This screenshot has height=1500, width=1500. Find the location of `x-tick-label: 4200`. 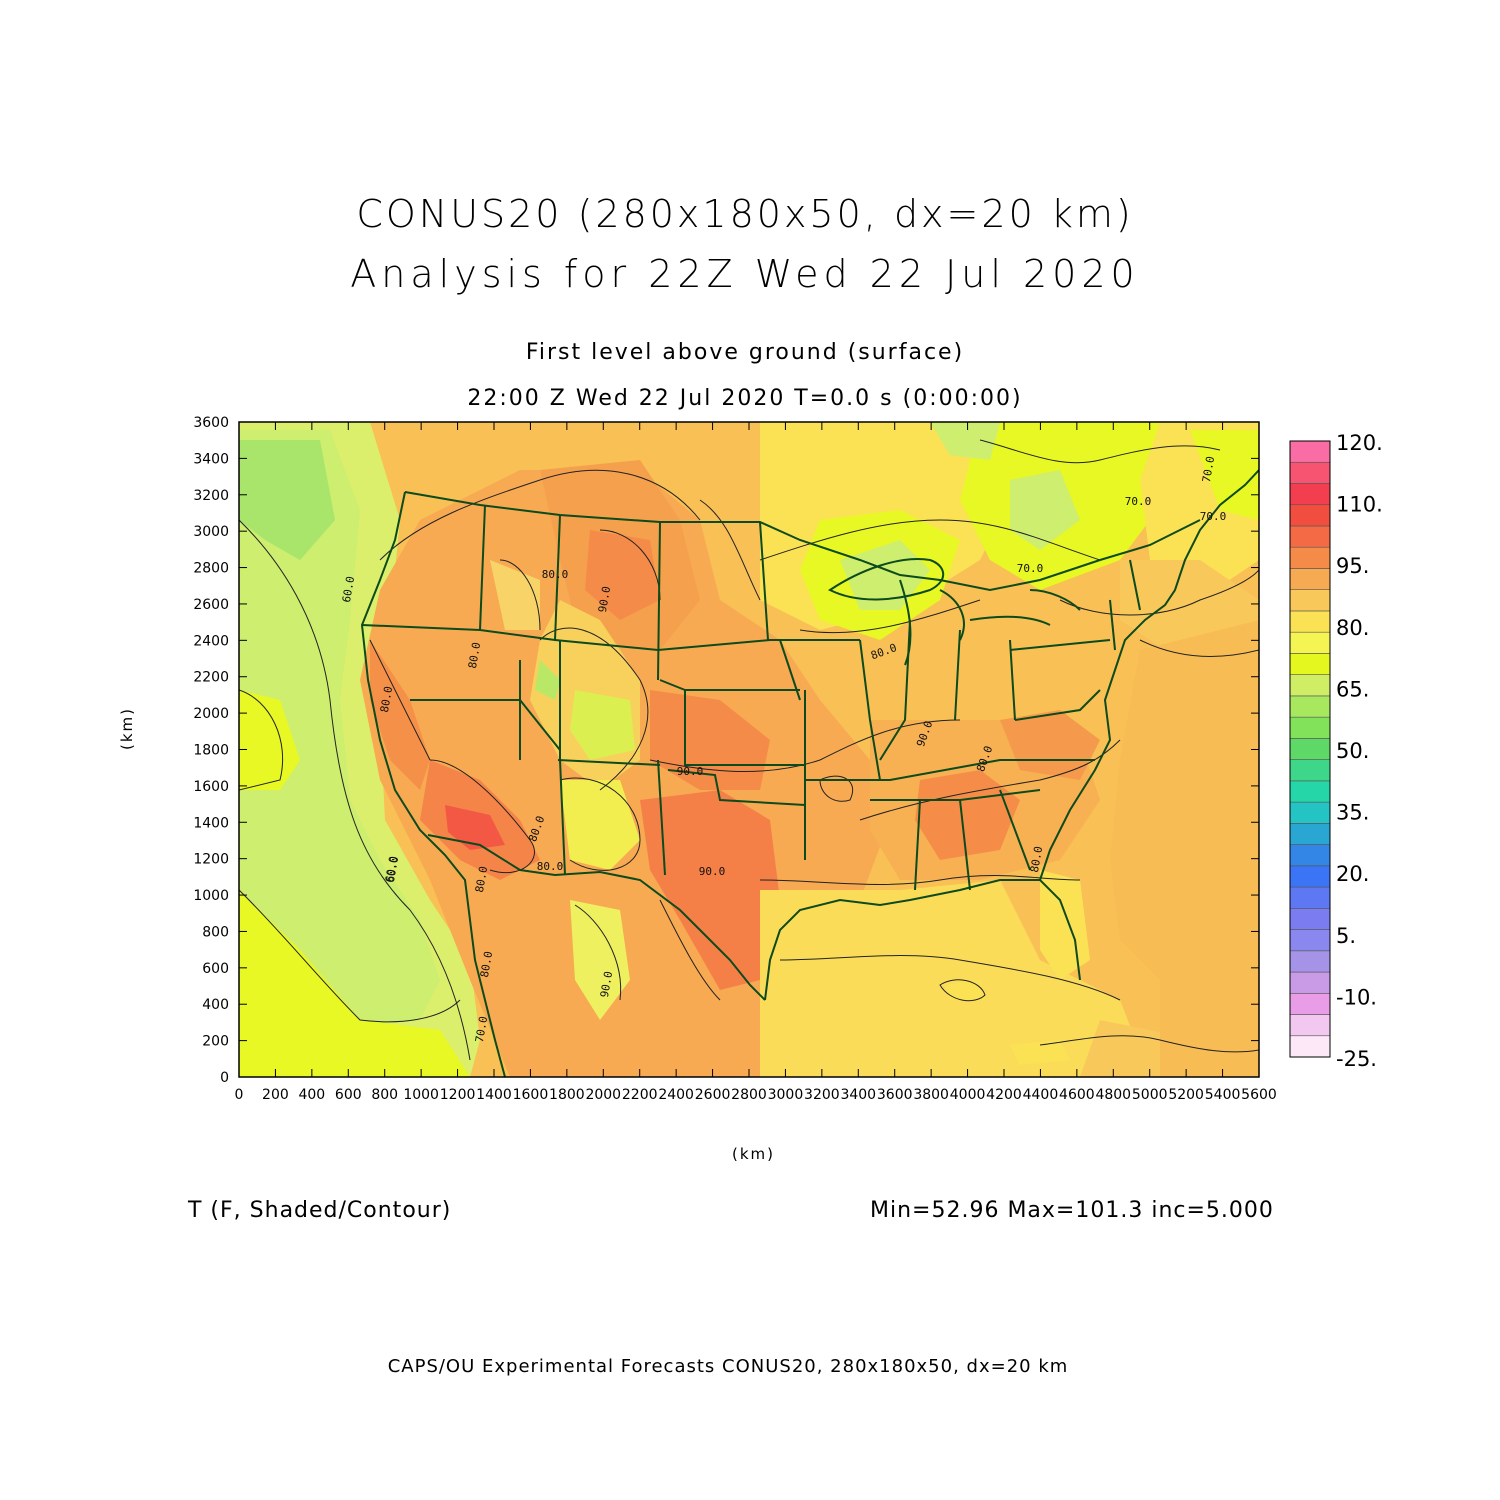

x-tick-label: 4200 is located at coordinates (1004, 1095).